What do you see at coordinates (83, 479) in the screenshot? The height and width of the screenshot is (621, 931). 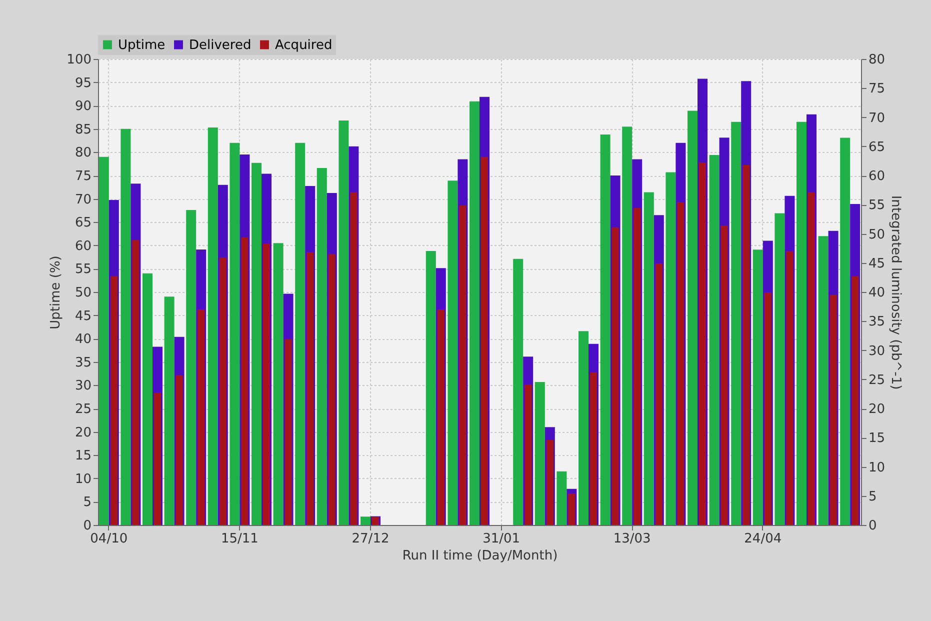 I see `y-tick-label: 10` at bounding box center [83, 479].